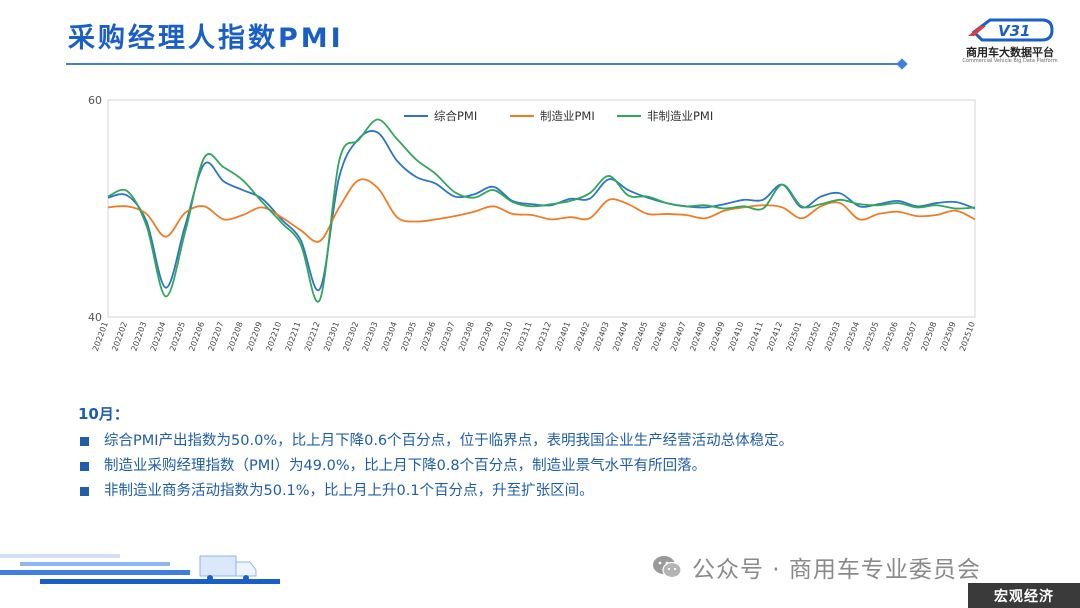  I want to click on x-tick-label: 202209, so click(254, 337).